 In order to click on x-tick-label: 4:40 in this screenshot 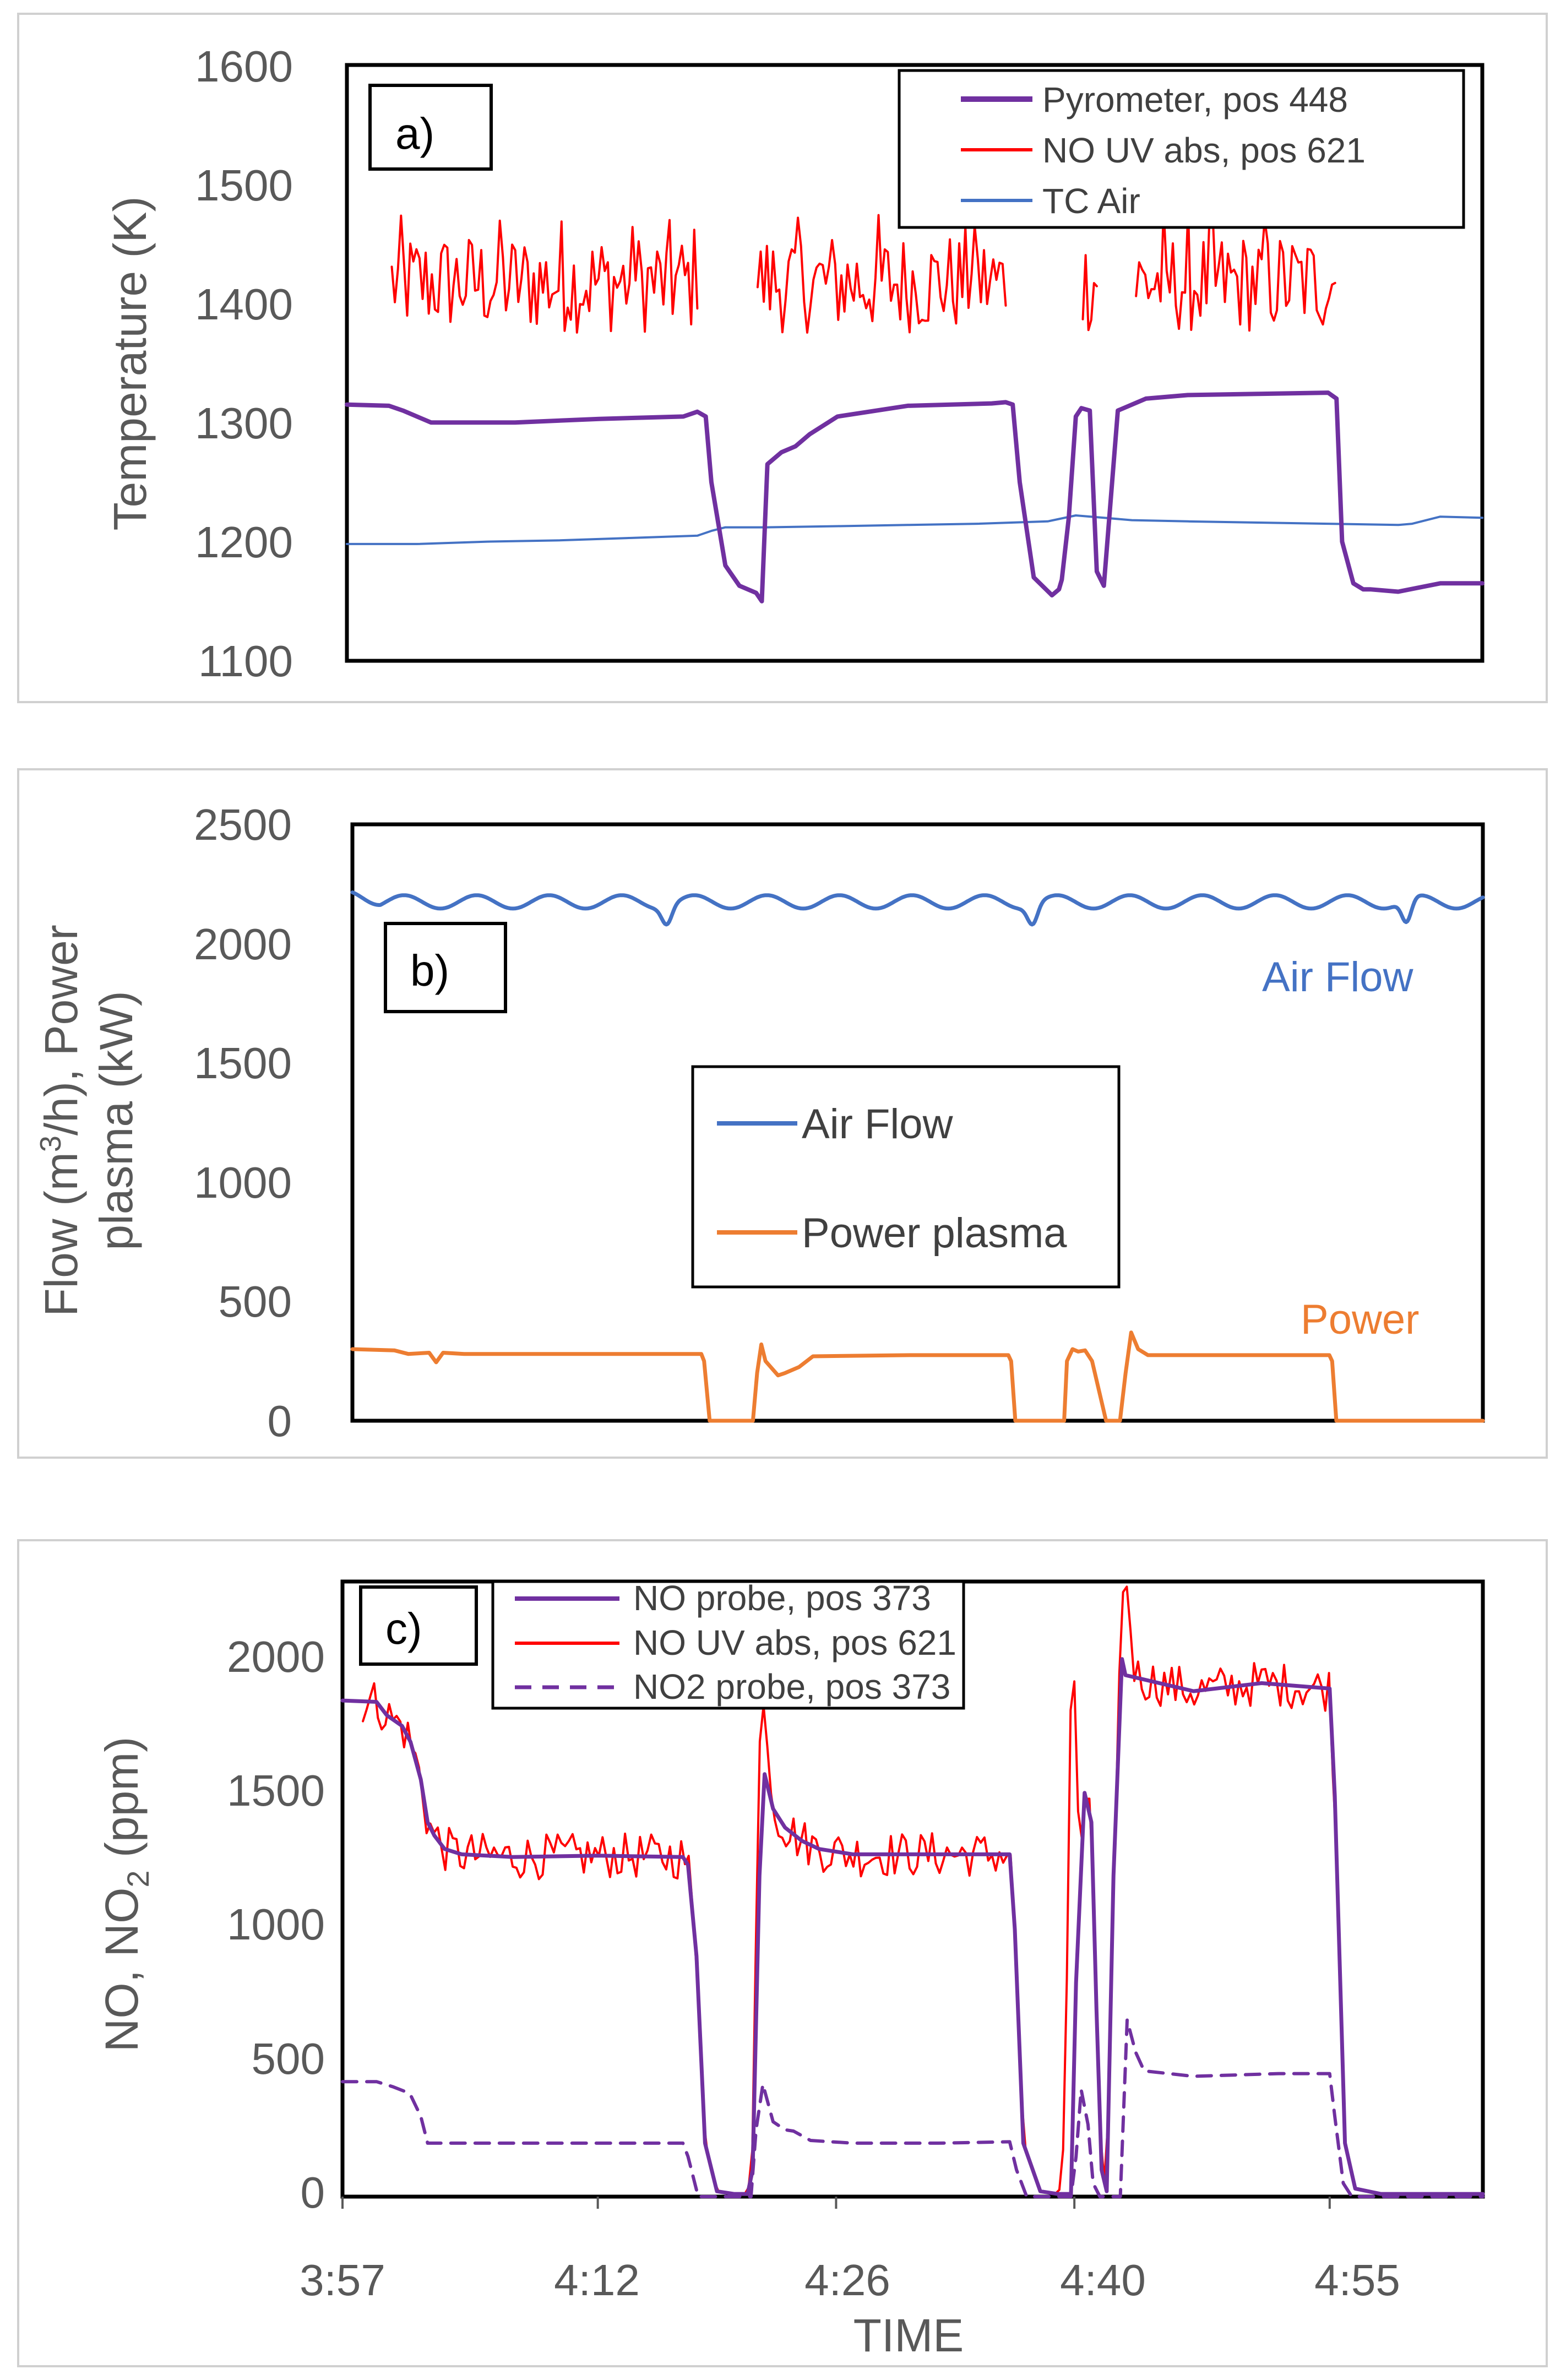, I will do `click(1103, 2280)`.